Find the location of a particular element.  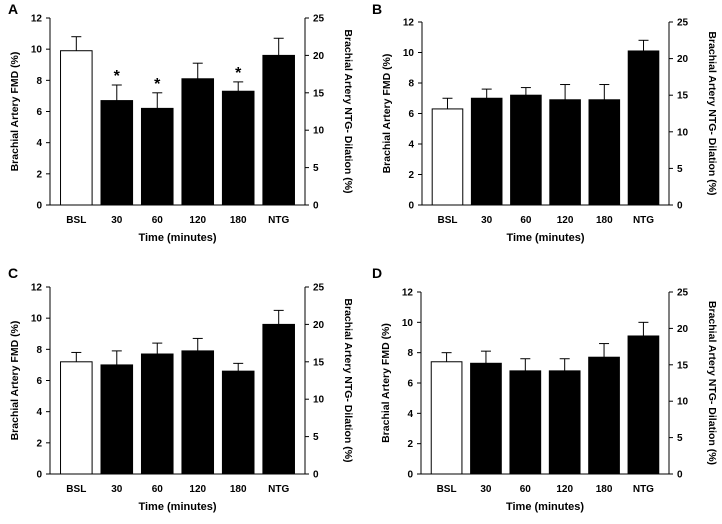

panel-letter: D is located at coordinates (377, 273).